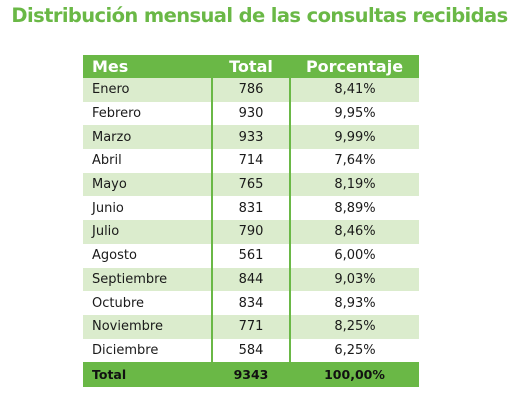  I want to click on month-cell: Enero, so click(147, 90).